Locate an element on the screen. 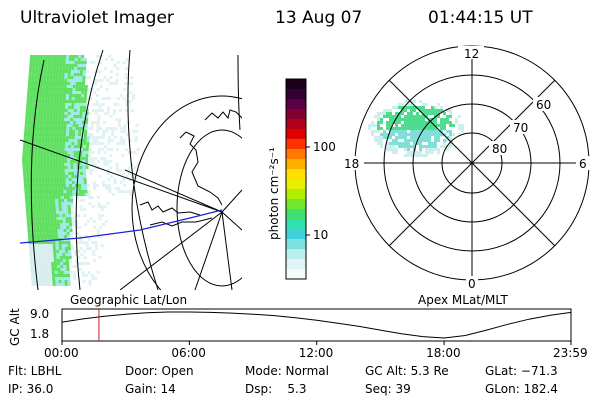 This screenshot has width=600, height=400. mlat-label-60: 60 is located at coordinates (543, 105).